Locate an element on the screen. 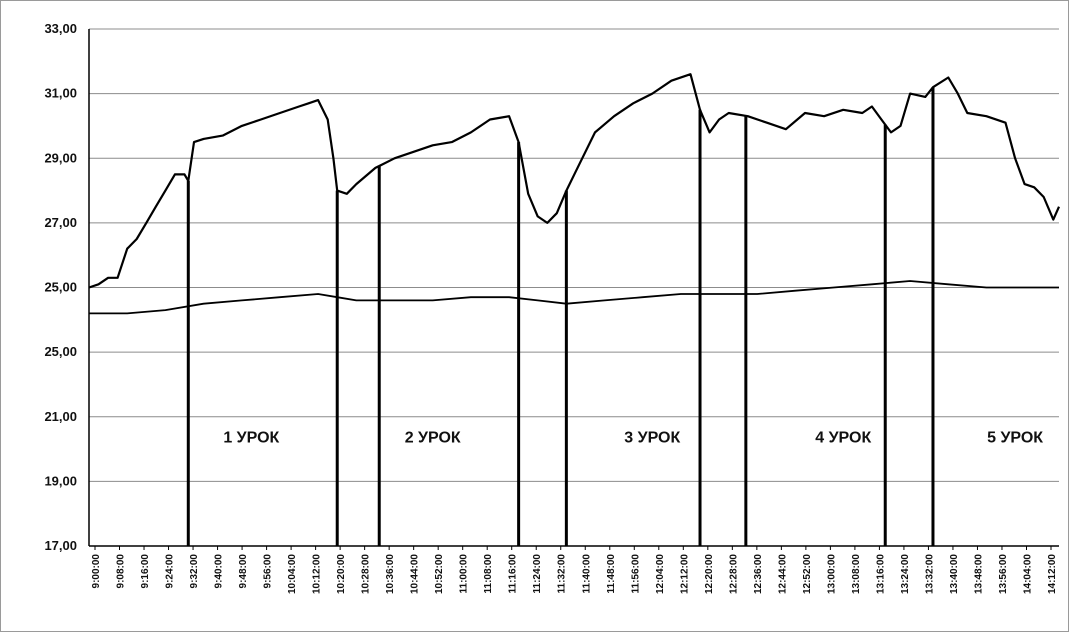 The height and width of the screenshot is (633, 1069). x-tick-label: 10:52:00 is located at coordinates (439, 574).